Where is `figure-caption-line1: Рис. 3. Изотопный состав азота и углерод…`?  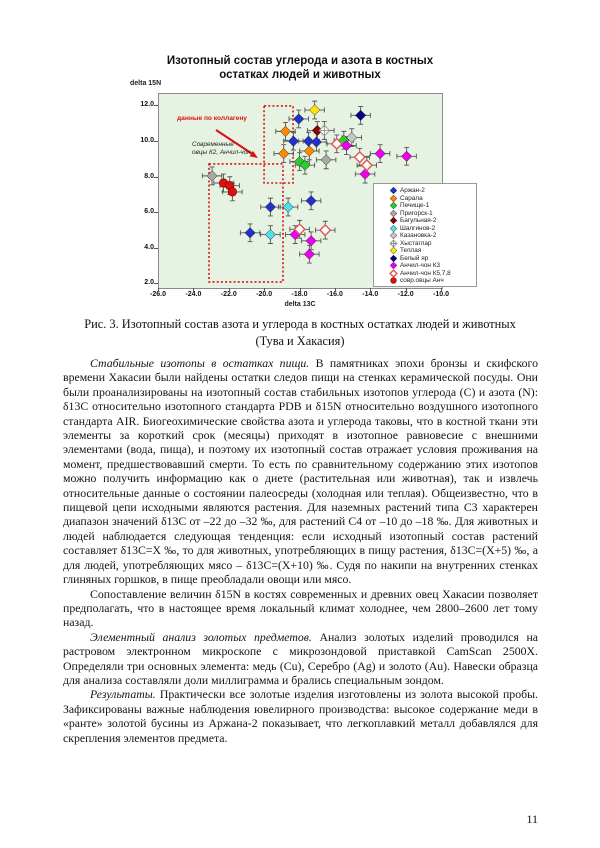 figure-caption-line1: Рис. 3. Изотопный состав азота и углерод… is located at coordinates (300, 324).